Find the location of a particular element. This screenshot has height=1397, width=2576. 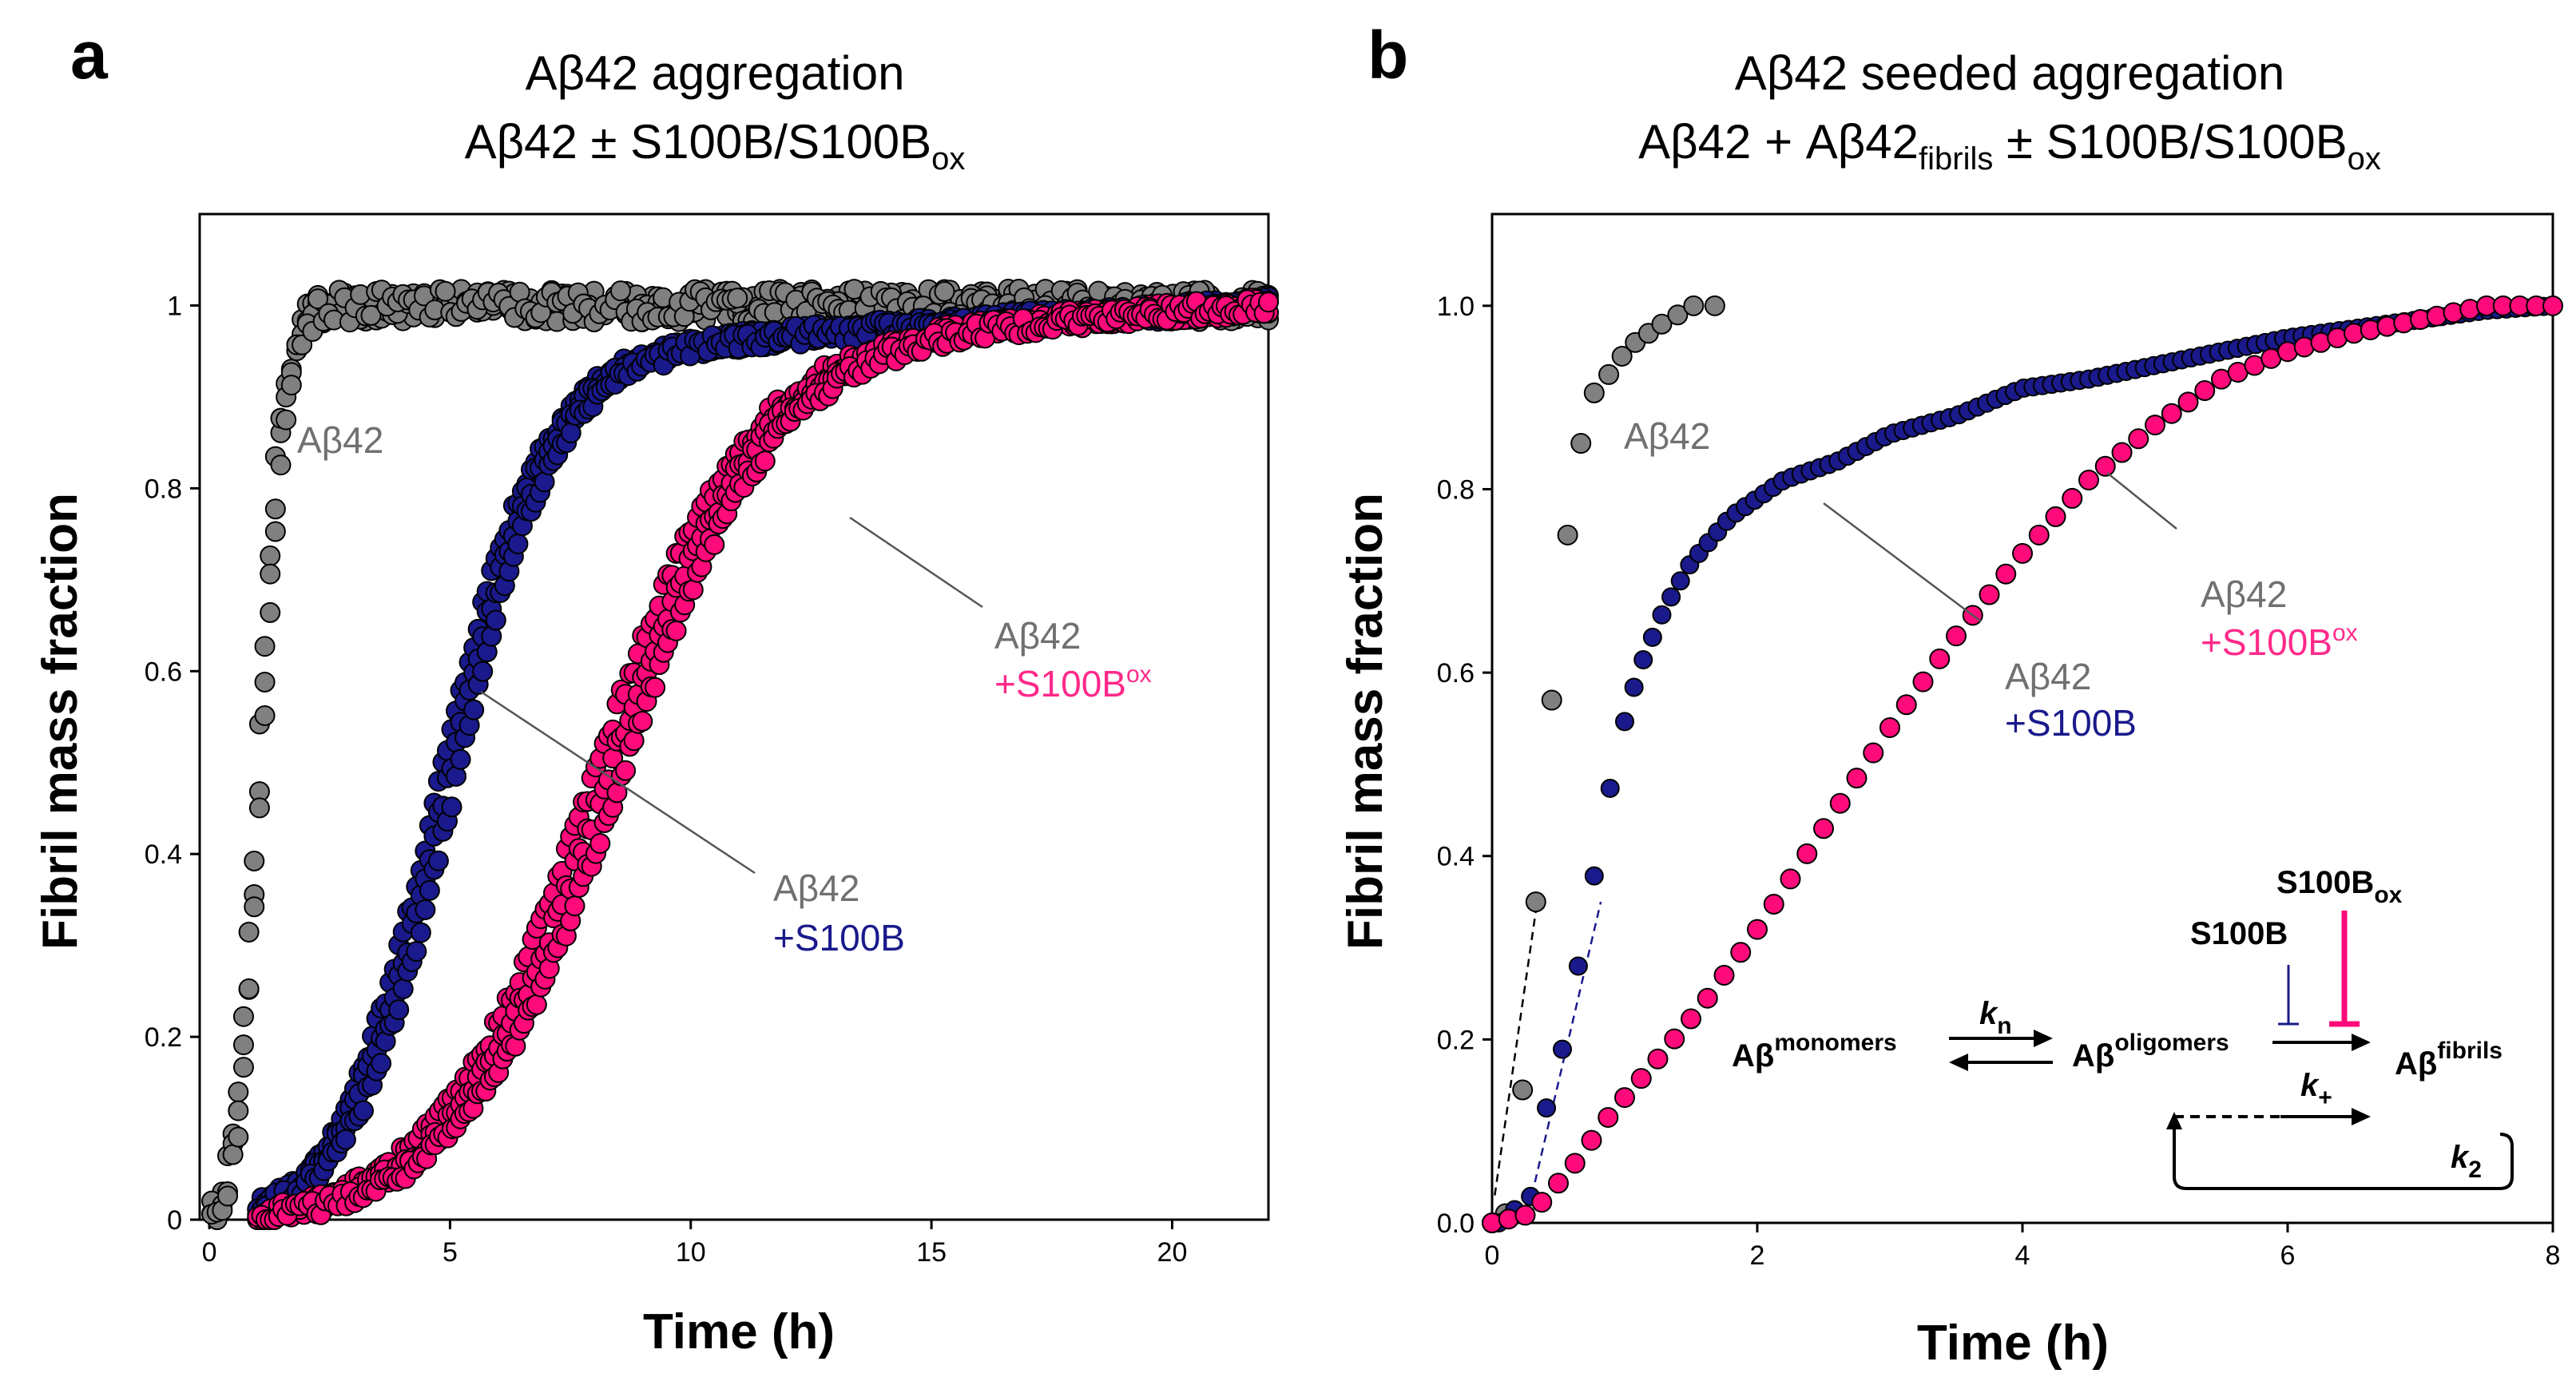

y-tick-label: 0.6 is located at coordinates (163, 672).